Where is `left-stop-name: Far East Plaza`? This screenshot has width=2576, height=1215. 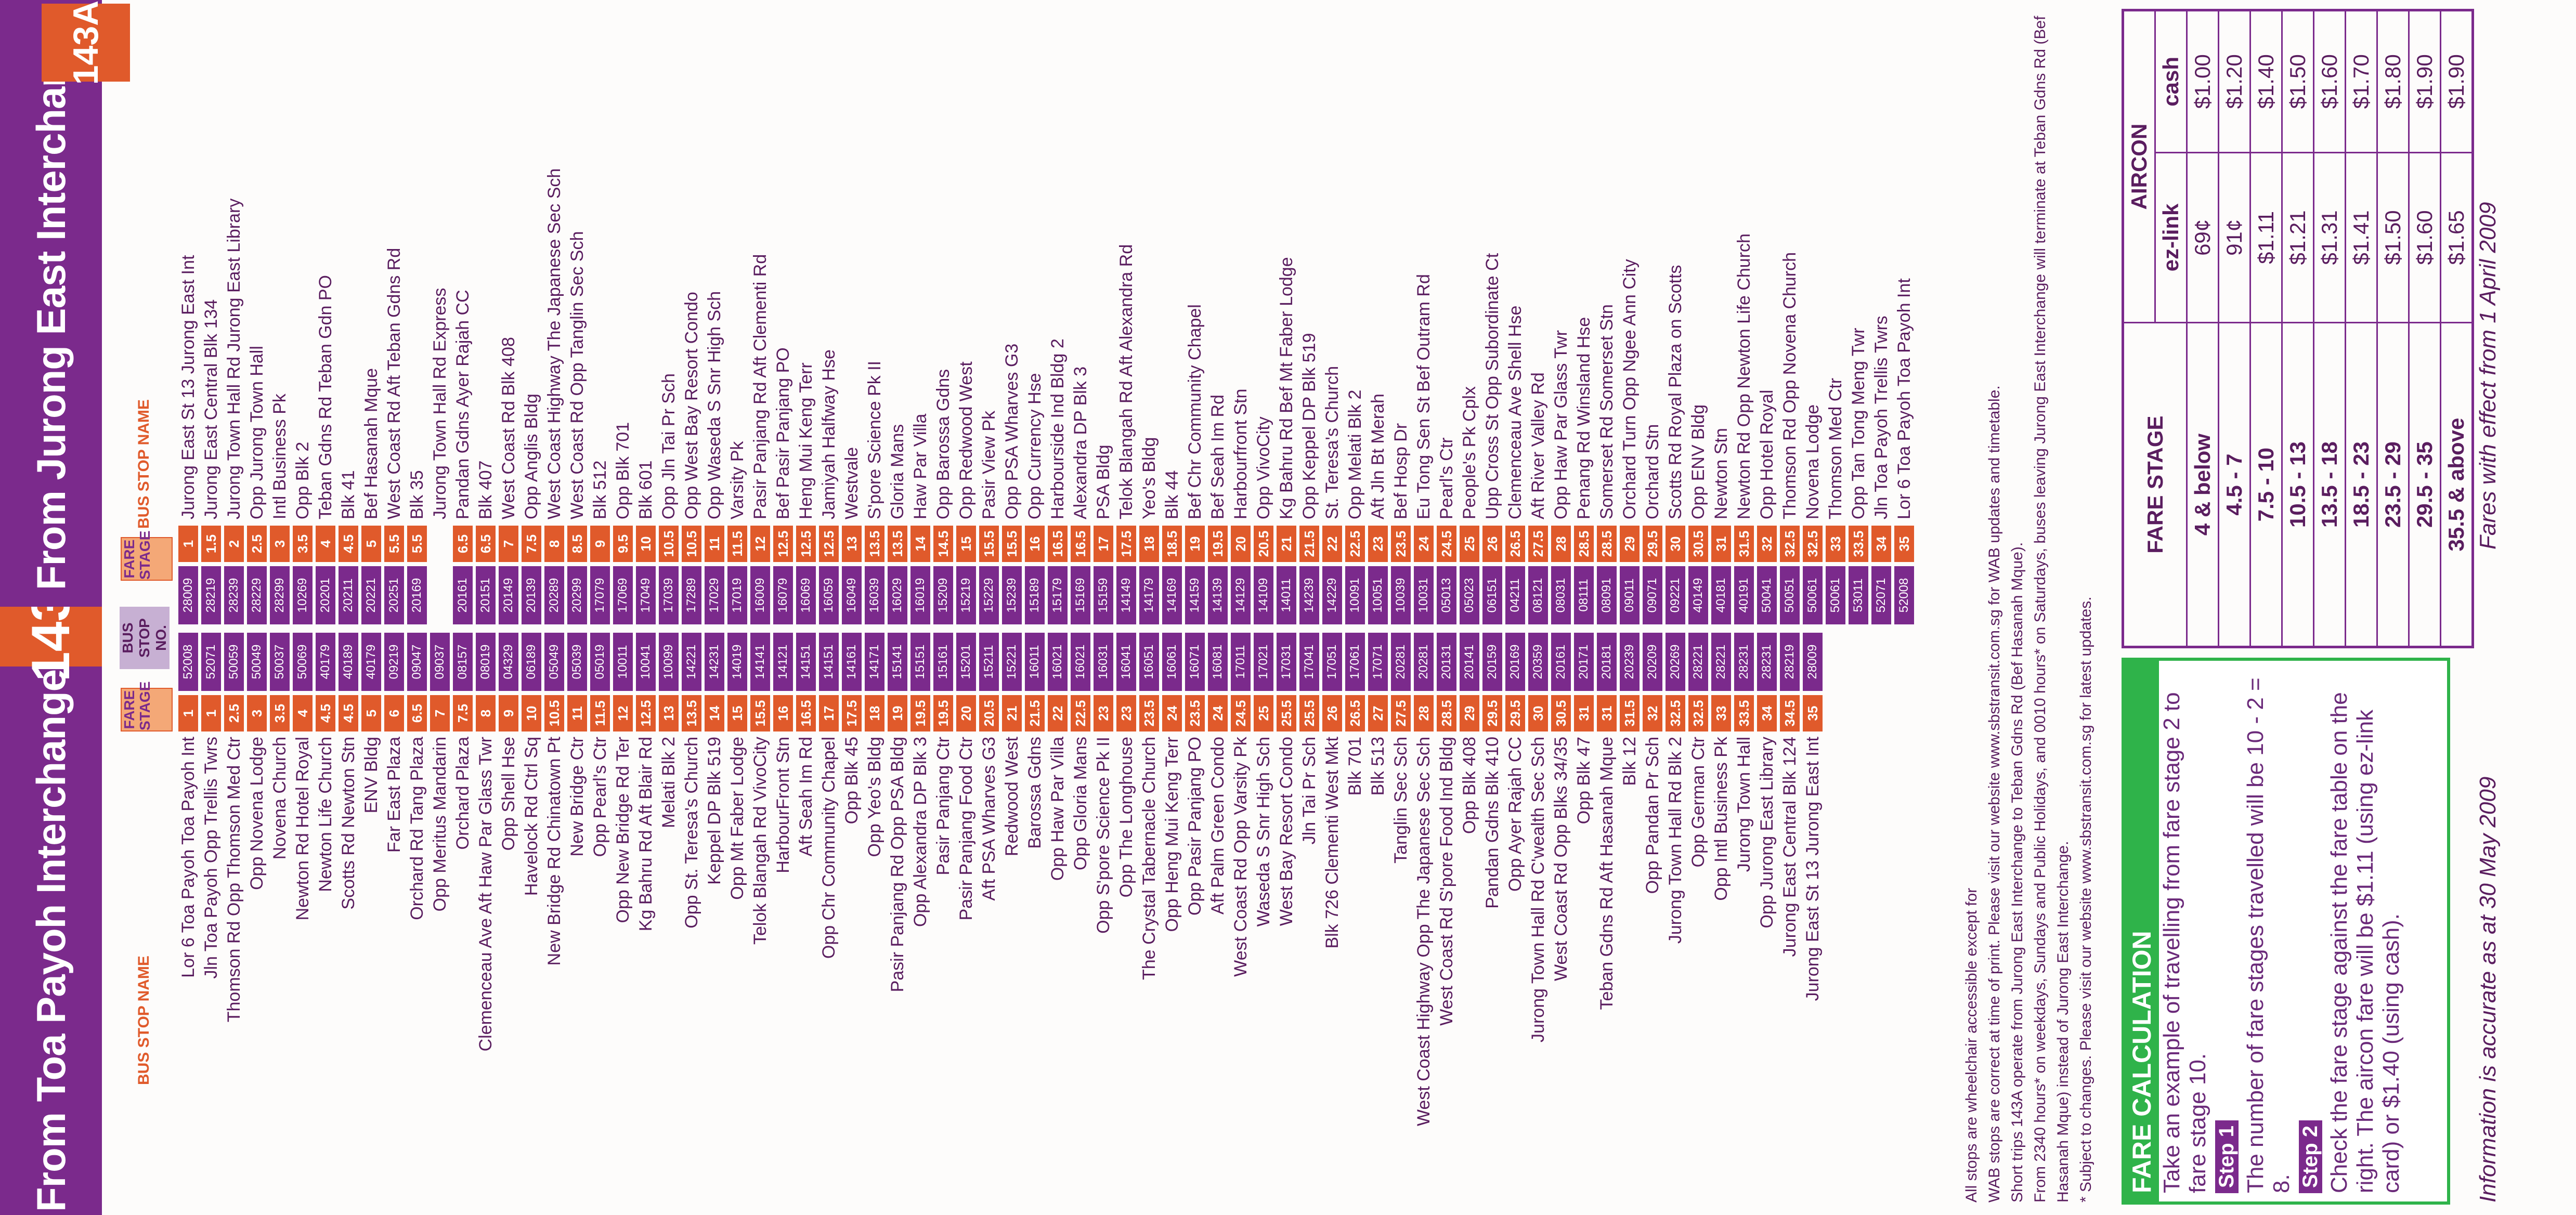 left-stop-name: Far East Plaza is located at coordinates (394, 795).